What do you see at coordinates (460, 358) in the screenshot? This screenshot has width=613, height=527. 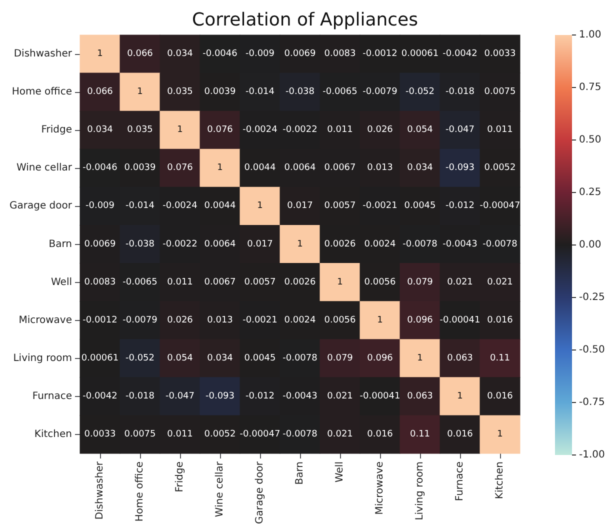 I see `data-label: 0.063` at bounding box center [460, 358].